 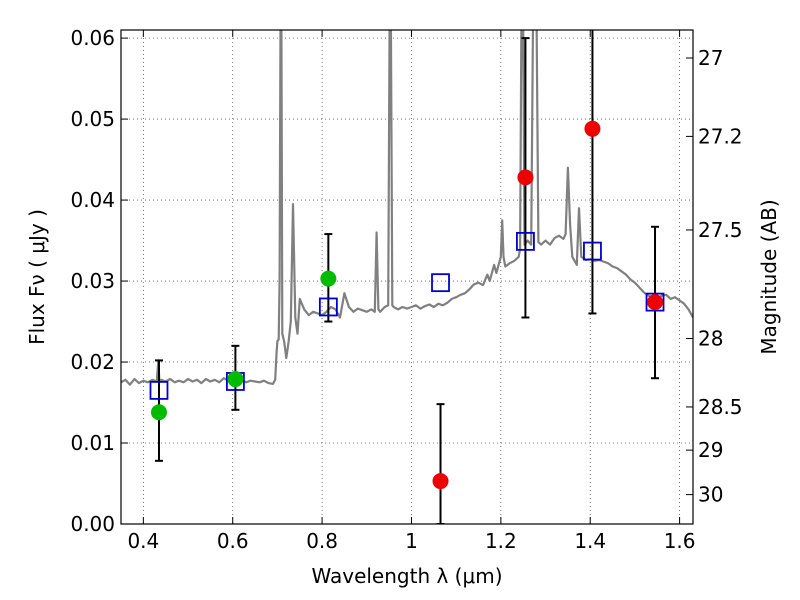 What do you see at coordinates (710, 495) in the screenshot?
I see `mag-tick-label: 30` at bounding box center [710, 495].